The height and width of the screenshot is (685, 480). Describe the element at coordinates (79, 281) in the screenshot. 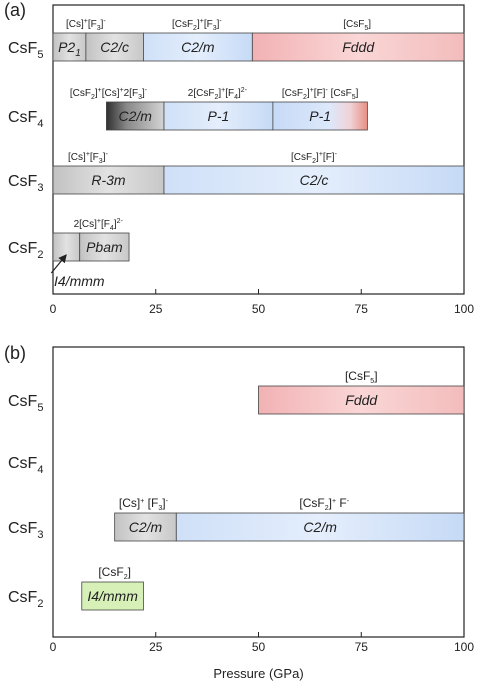

I see `callout-label: I4/mmm` at that location.